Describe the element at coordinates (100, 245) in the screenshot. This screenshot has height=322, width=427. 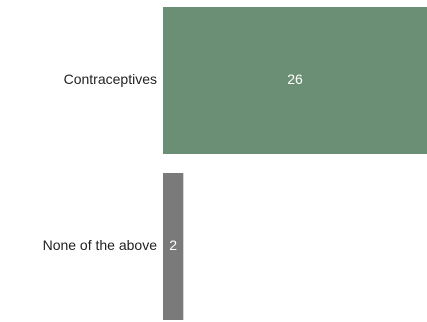
I see `category-label-none-of-the-above: None of the above` at that location.